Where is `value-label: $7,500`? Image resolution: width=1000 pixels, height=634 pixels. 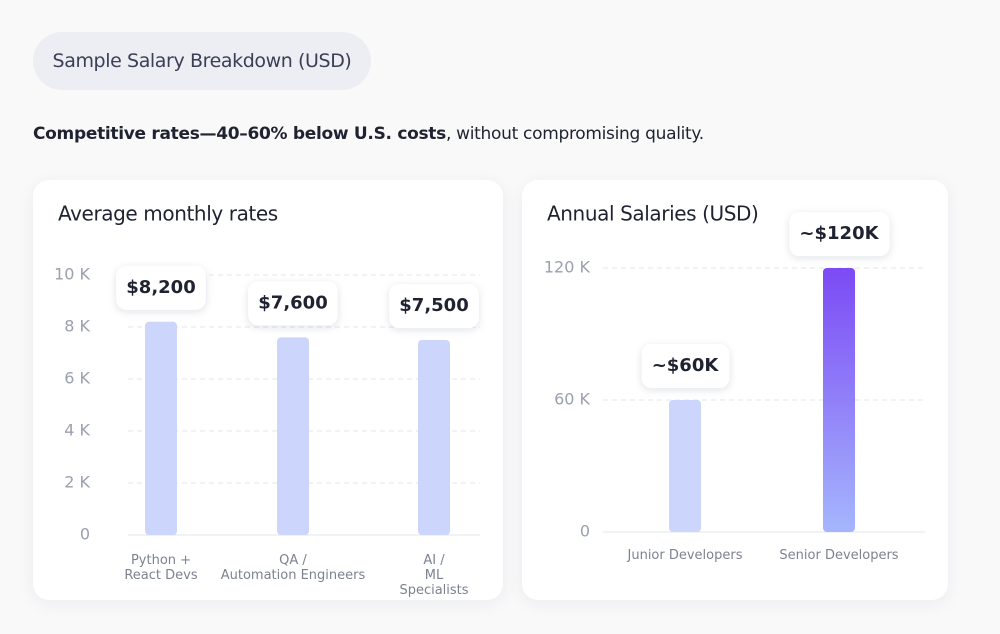 value-label: $7,500 is located at coordinates (433, 305).